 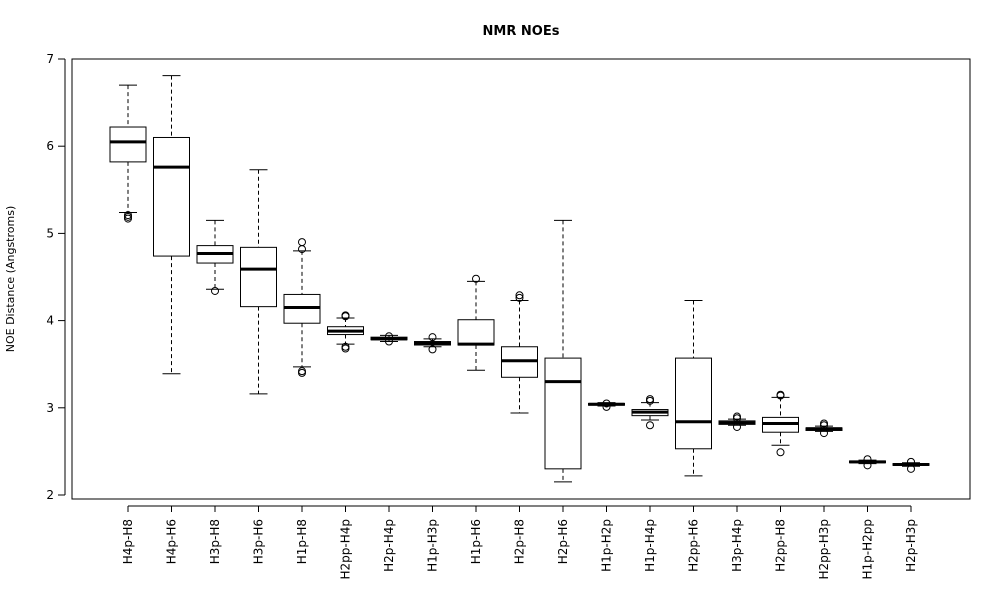 I want to click on x-tick-label: H3p-H4p, so click(x=737, y=545).